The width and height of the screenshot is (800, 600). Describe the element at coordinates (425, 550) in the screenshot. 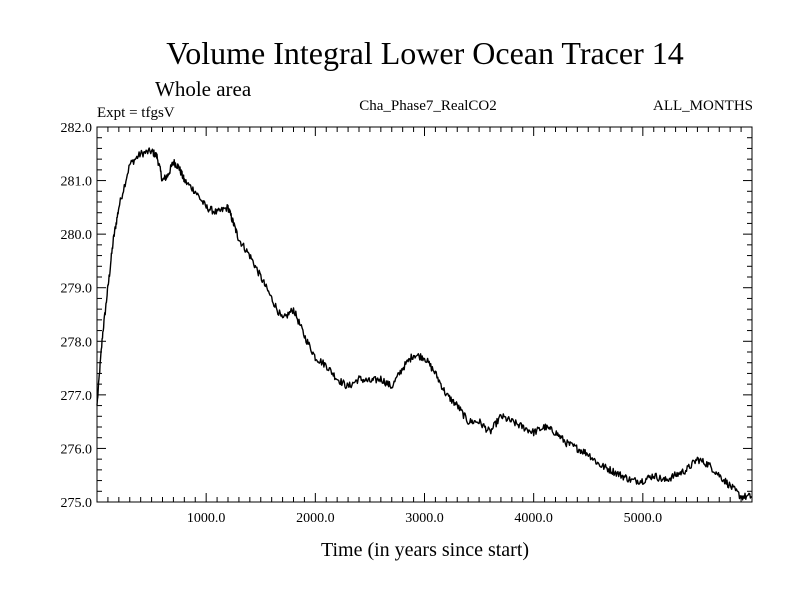

I see `x-axis-label: Time (in years since start)` at that location.